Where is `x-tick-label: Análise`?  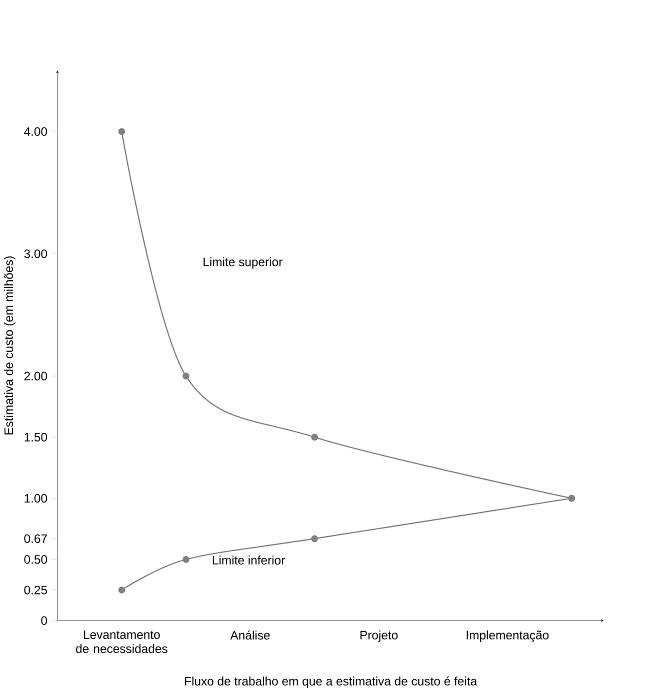 x-tick-label: Análise is located at coordinates (250, 635).